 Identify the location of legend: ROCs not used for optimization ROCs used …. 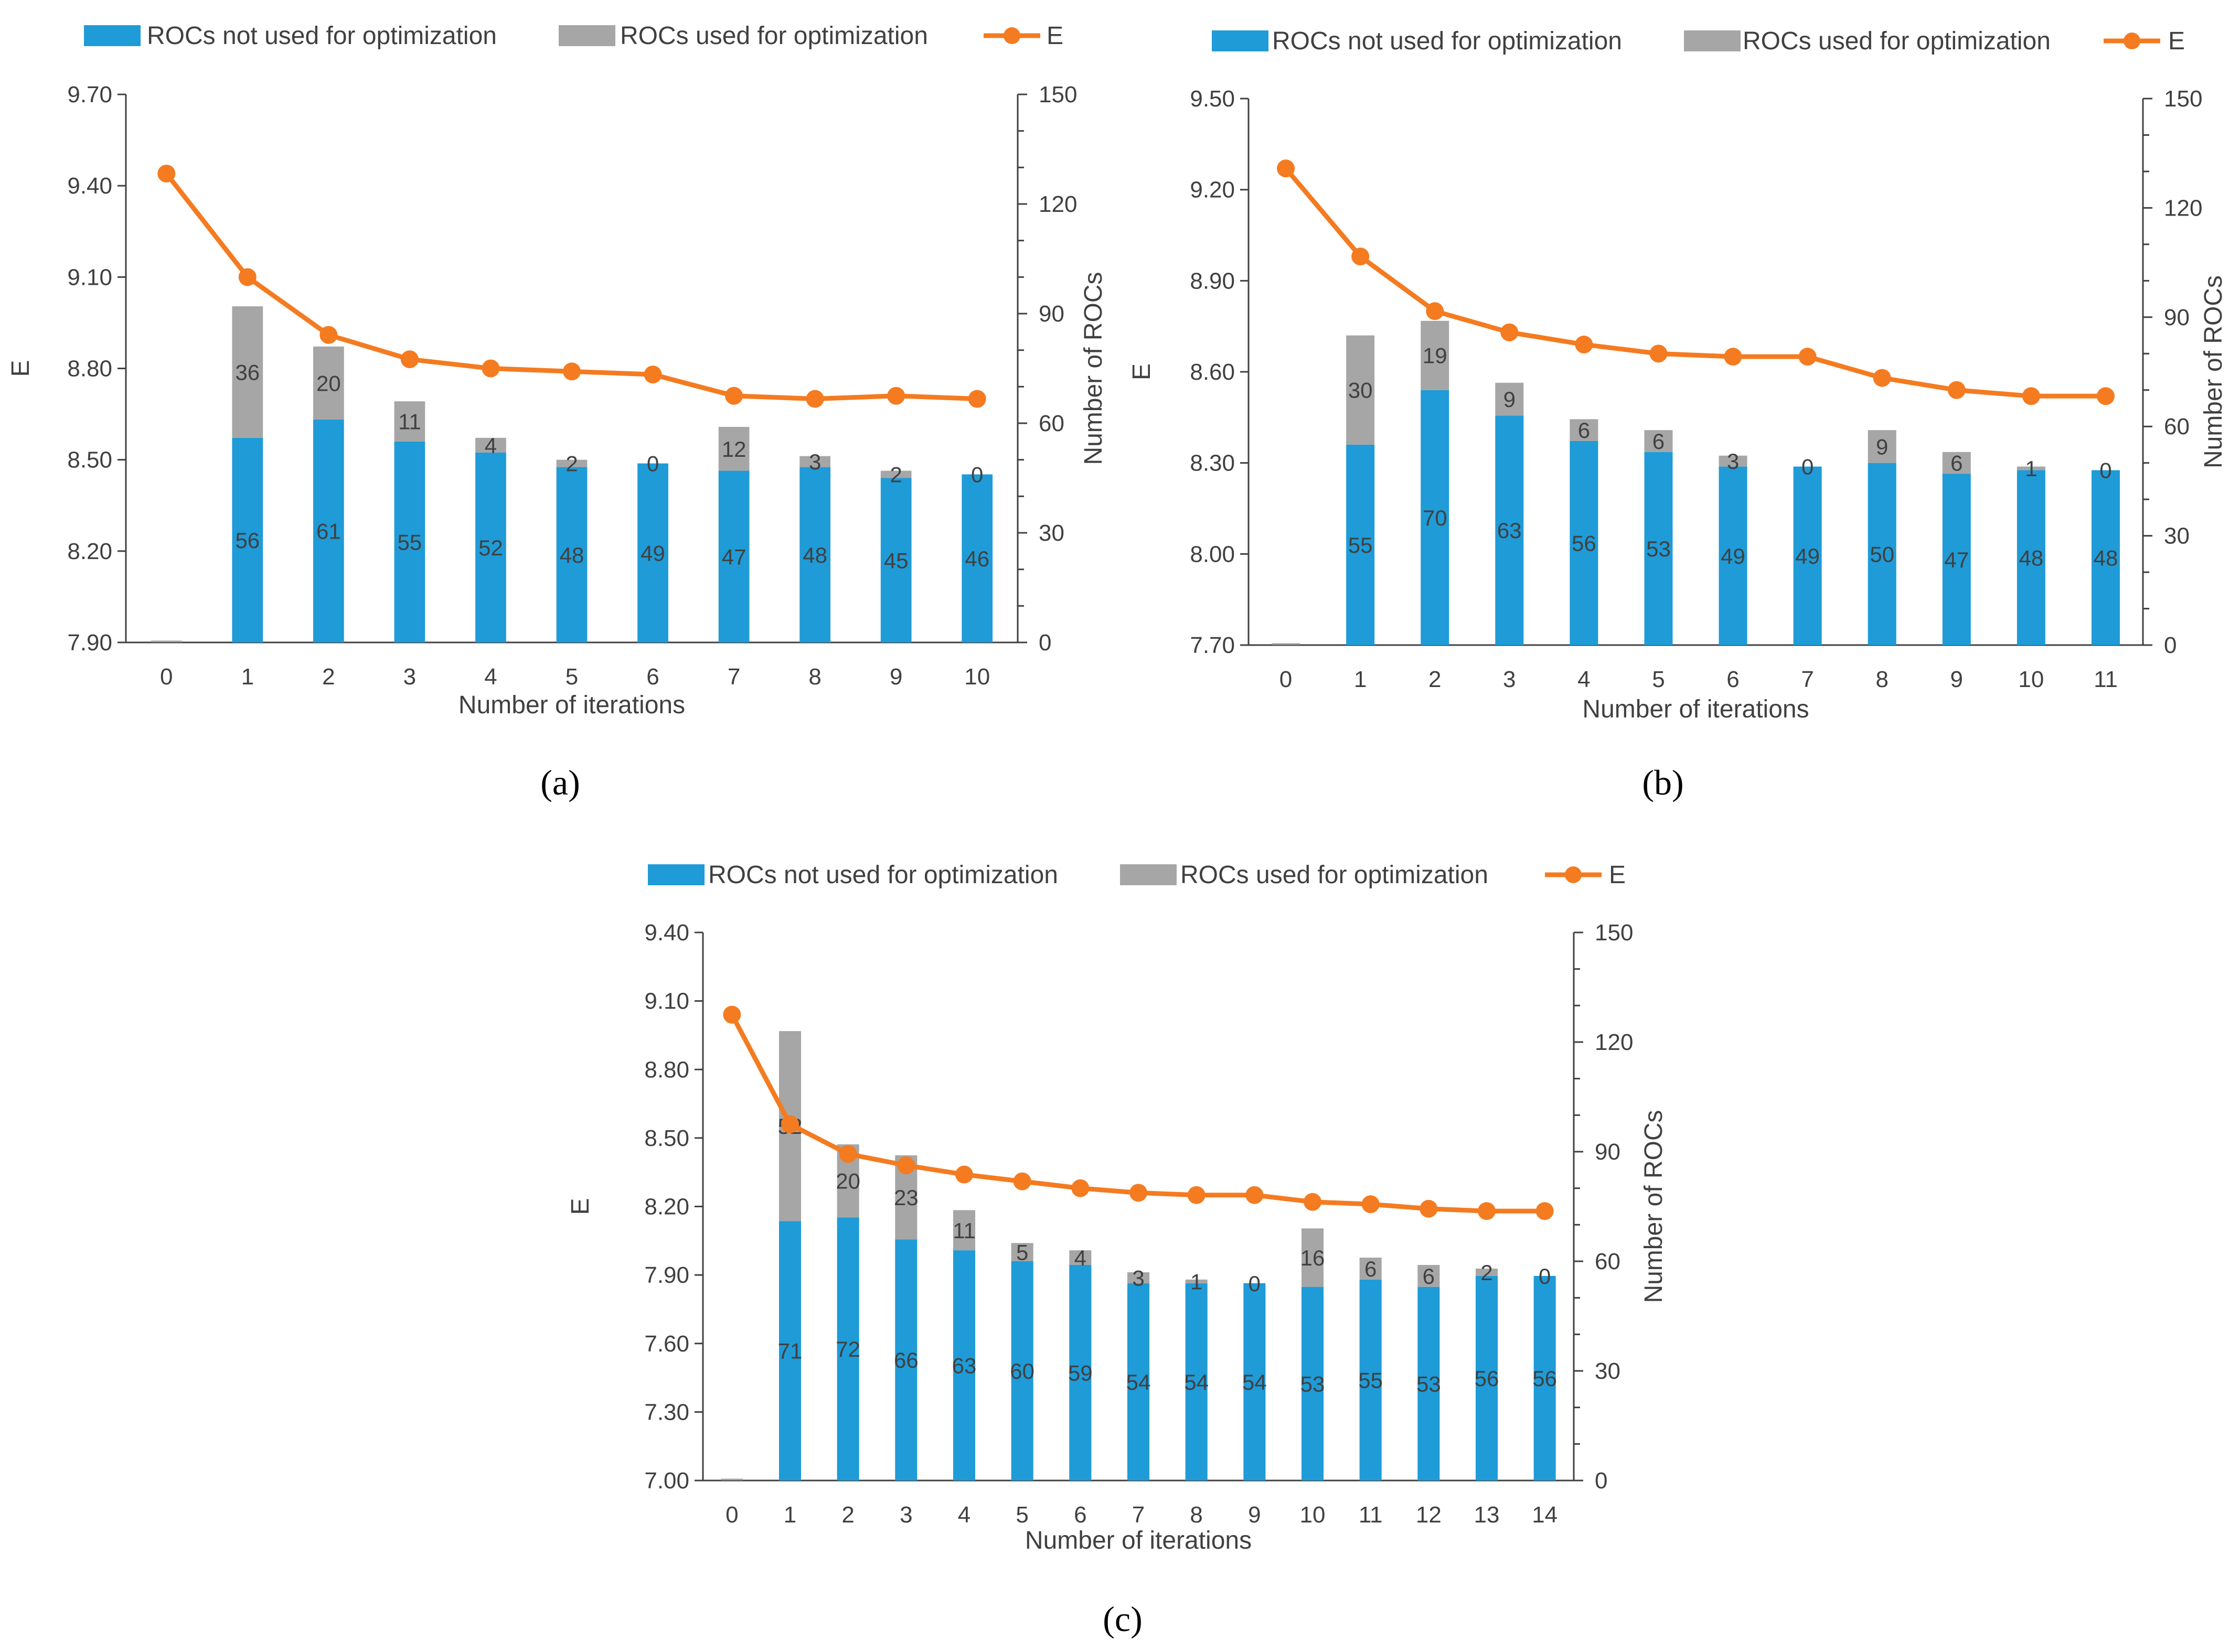
(1698, 41).